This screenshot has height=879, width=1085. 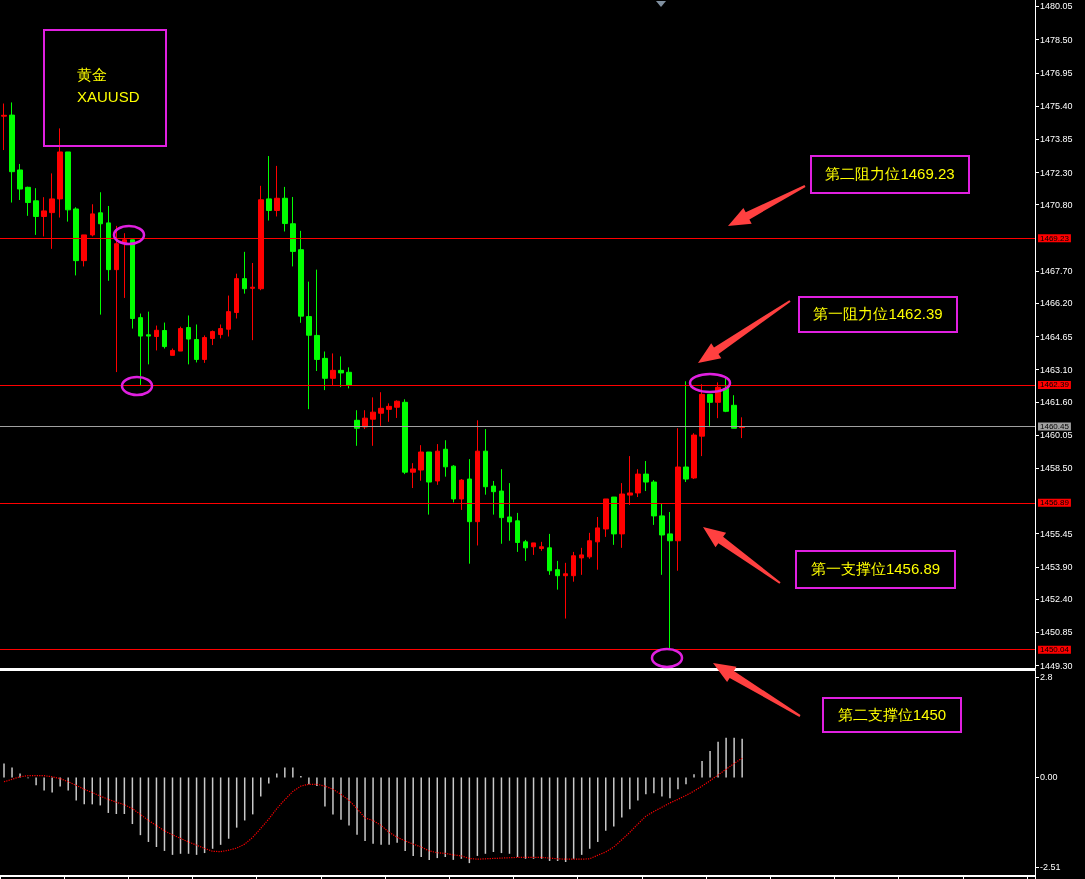 What do you see at coordinates (1056, 468) in the screenshot?
I see `y-tick-label: 1458.50` at bounding box center [1056, 468].